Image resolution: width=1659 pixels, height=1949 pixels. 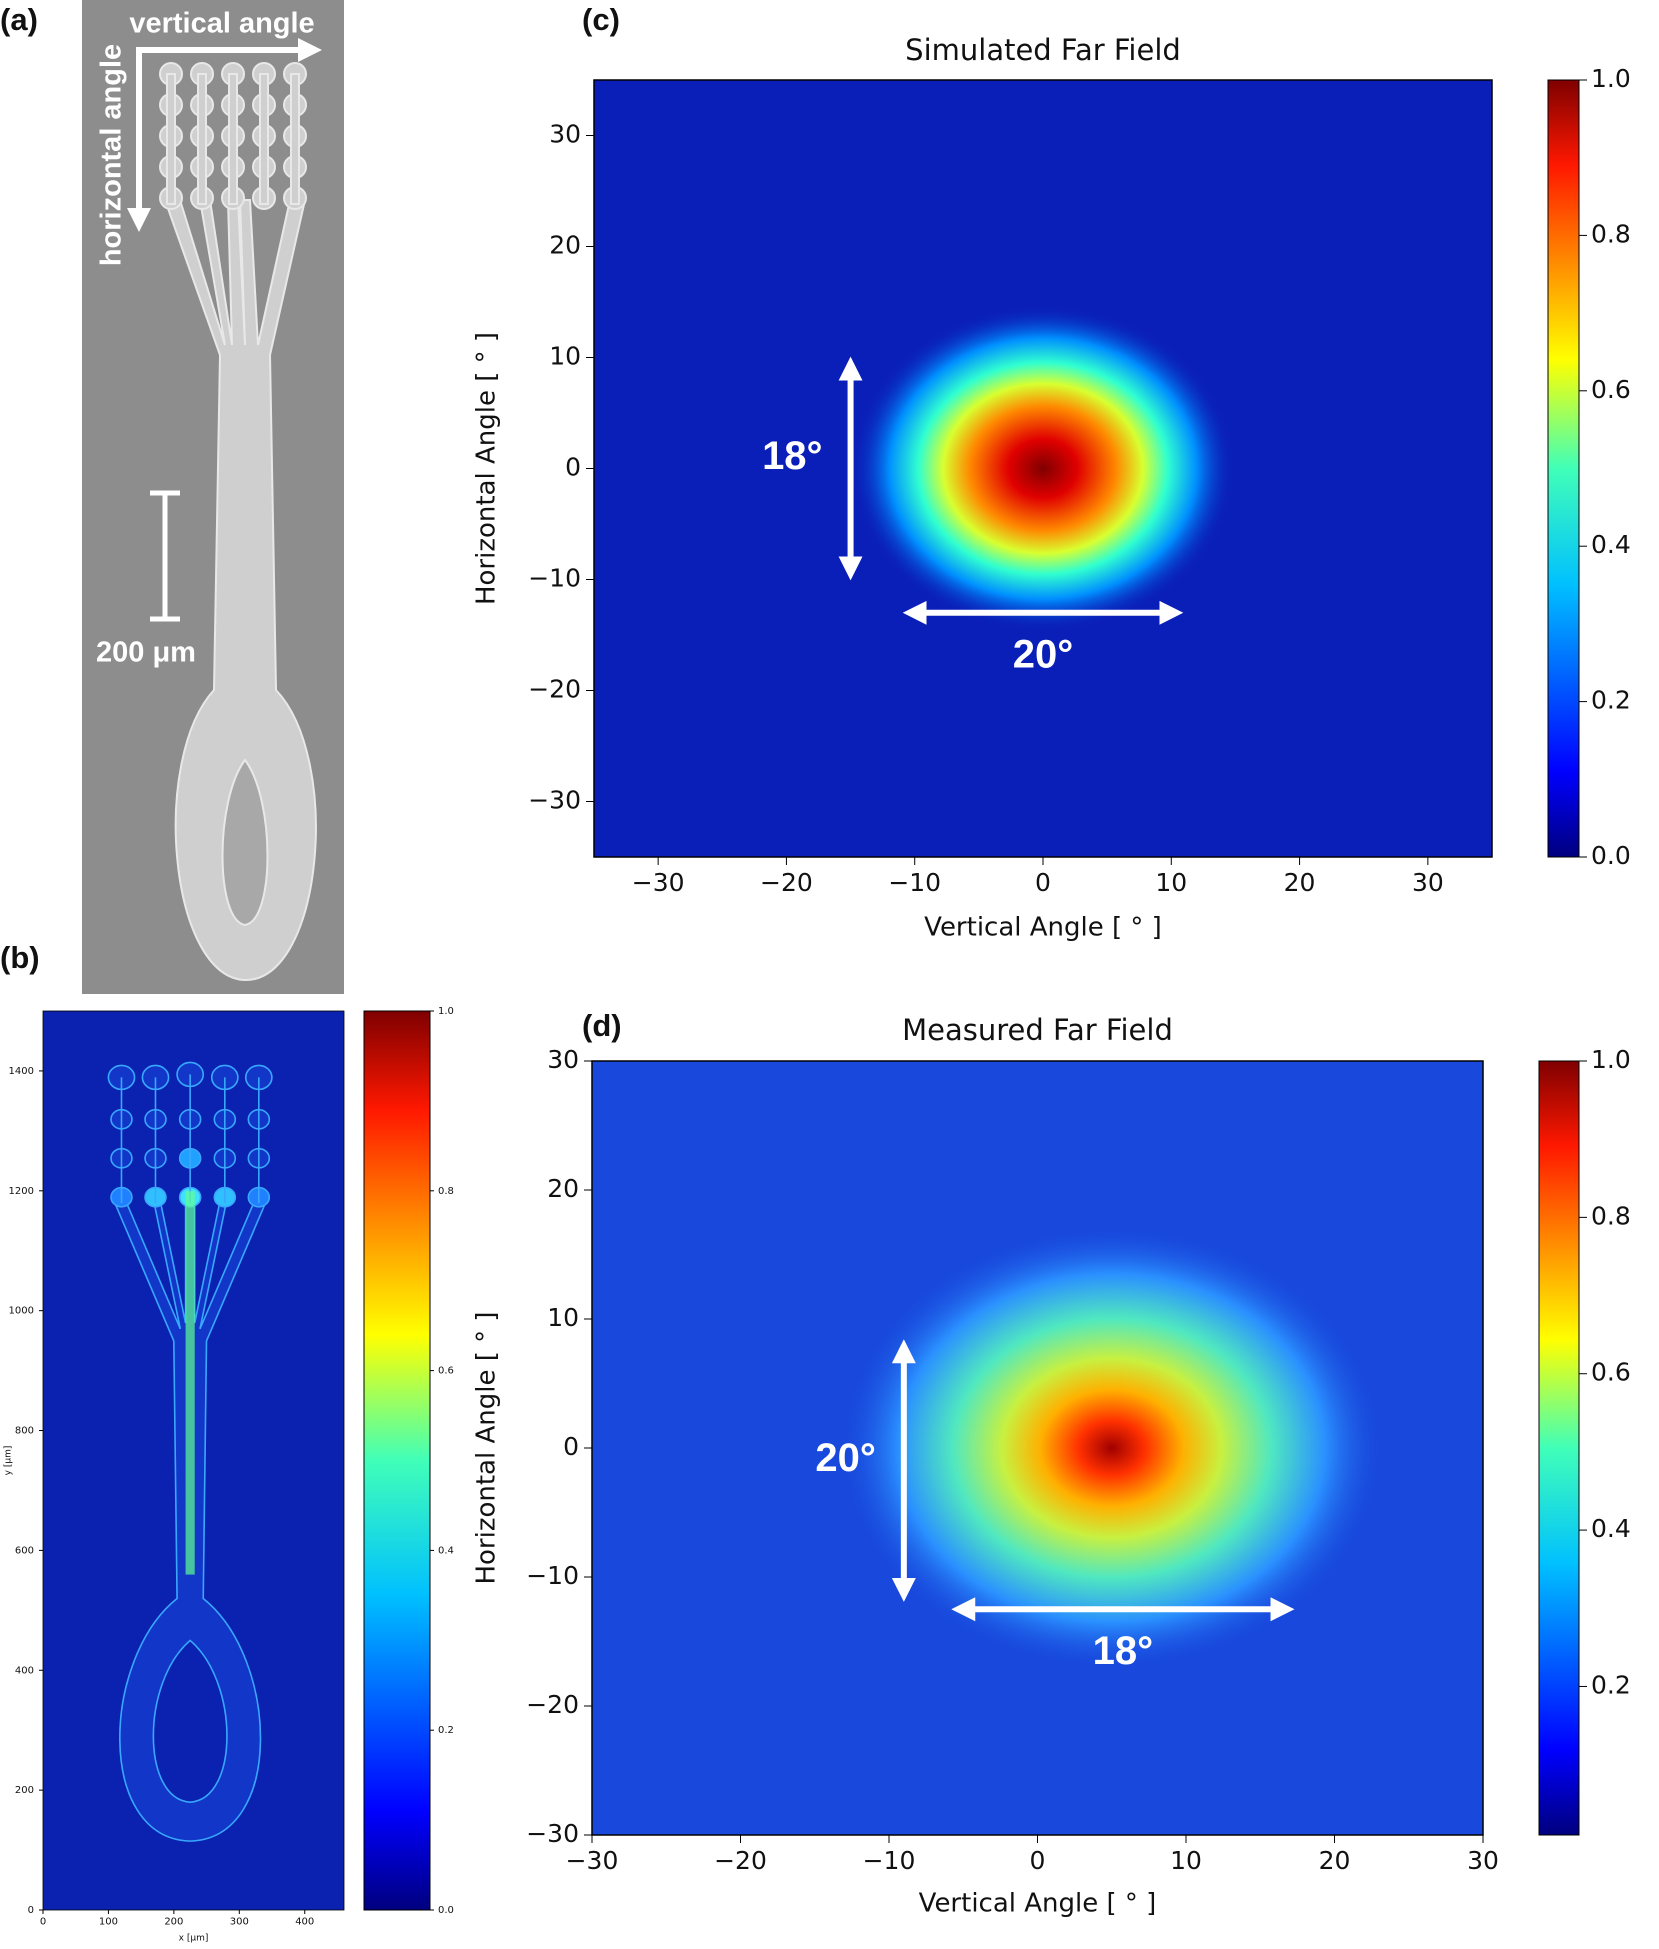 What do you see at coordinates (24, 1790) in the screenshot?
I see `y-tick-label: 200` at bounding box center [24, 1790].